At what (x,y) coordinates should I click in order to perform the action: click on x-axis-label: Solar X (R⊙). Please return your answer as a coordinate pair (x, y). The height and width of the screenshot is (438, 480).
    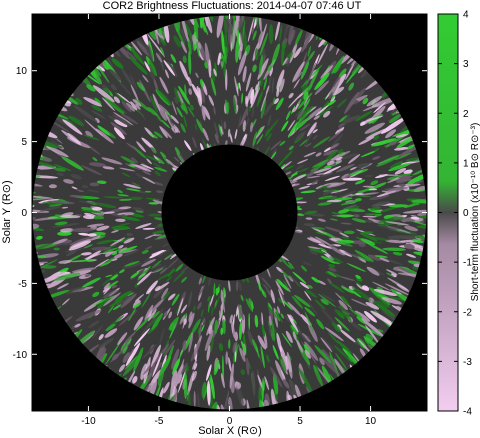
    Looking at the image, I should click on (230, 431).